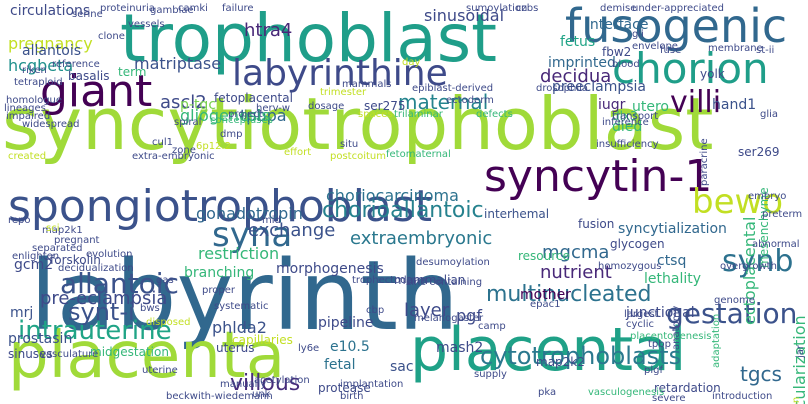  What do you see at coordinates (146, 24) in the screenshot?
I see `cloud-word: vessels` at bounding box center [146, 24].